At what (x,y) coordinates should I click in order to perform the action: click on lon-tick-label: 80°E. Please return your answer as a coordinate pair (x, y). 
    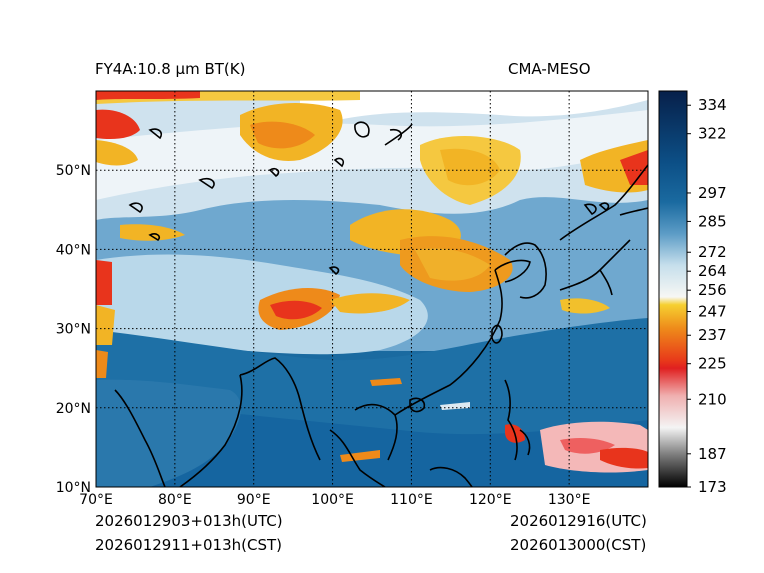
    Looking at the image, I should click on (175, 500).